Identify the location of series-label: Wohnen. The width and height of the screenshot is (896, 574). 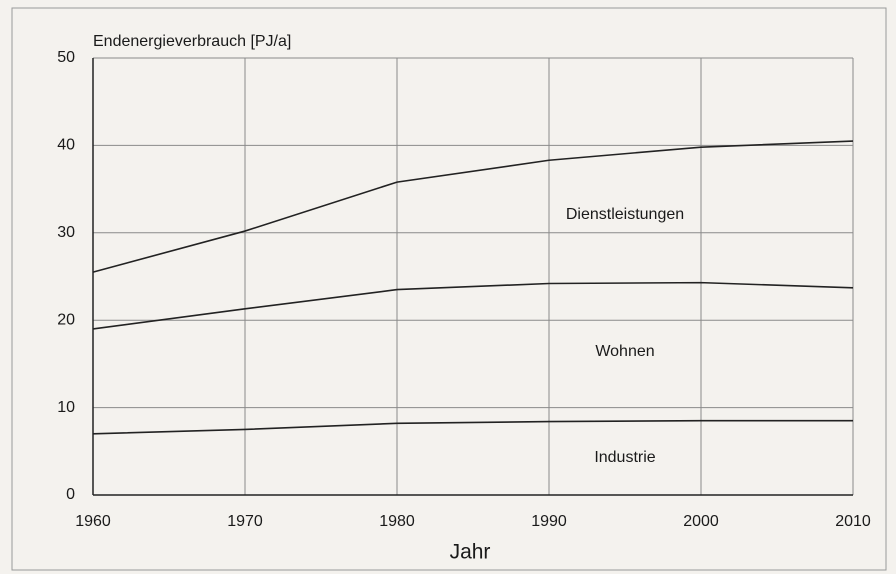
(624, 351).